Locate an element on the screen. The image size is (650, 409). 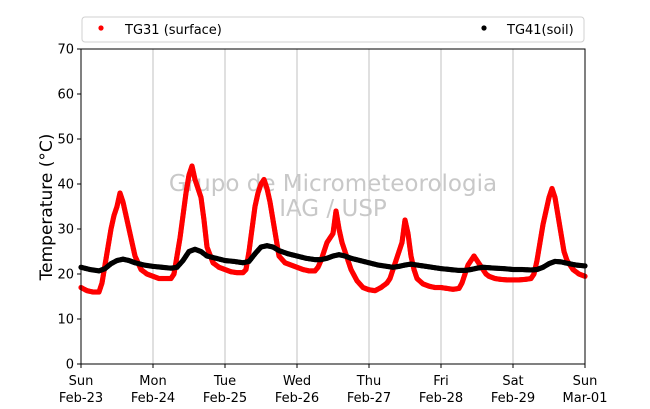
x-tick-label-day: Tue is located at coordinates (224, 381).